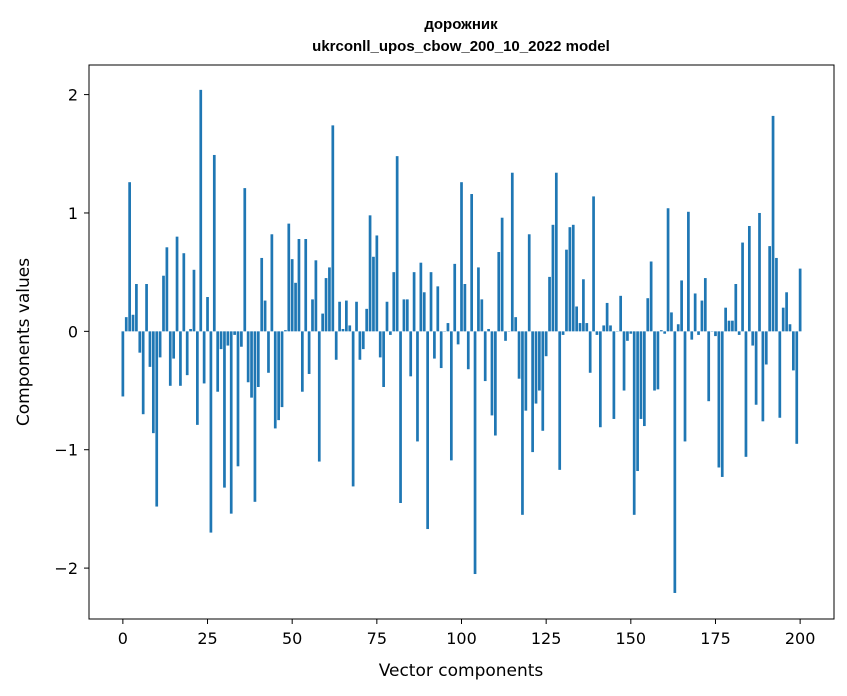  Describe the element at coordinates (66, 568) in the screenshot. I see `y-tick-label: −2` at that location.